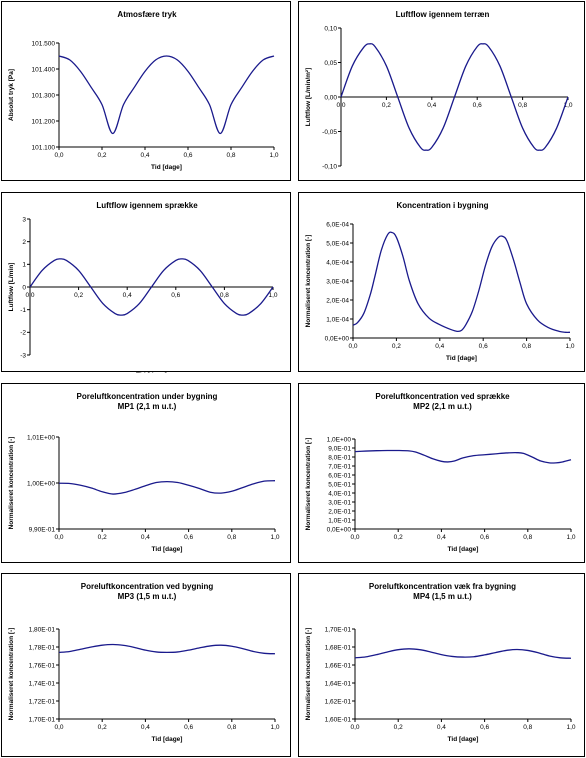 Image resolution: width=586 pixels, height=758 pixels. Describe the element at coordinates (24, 287) in the screenshot. I see `y-tick-label: 0` at that location.